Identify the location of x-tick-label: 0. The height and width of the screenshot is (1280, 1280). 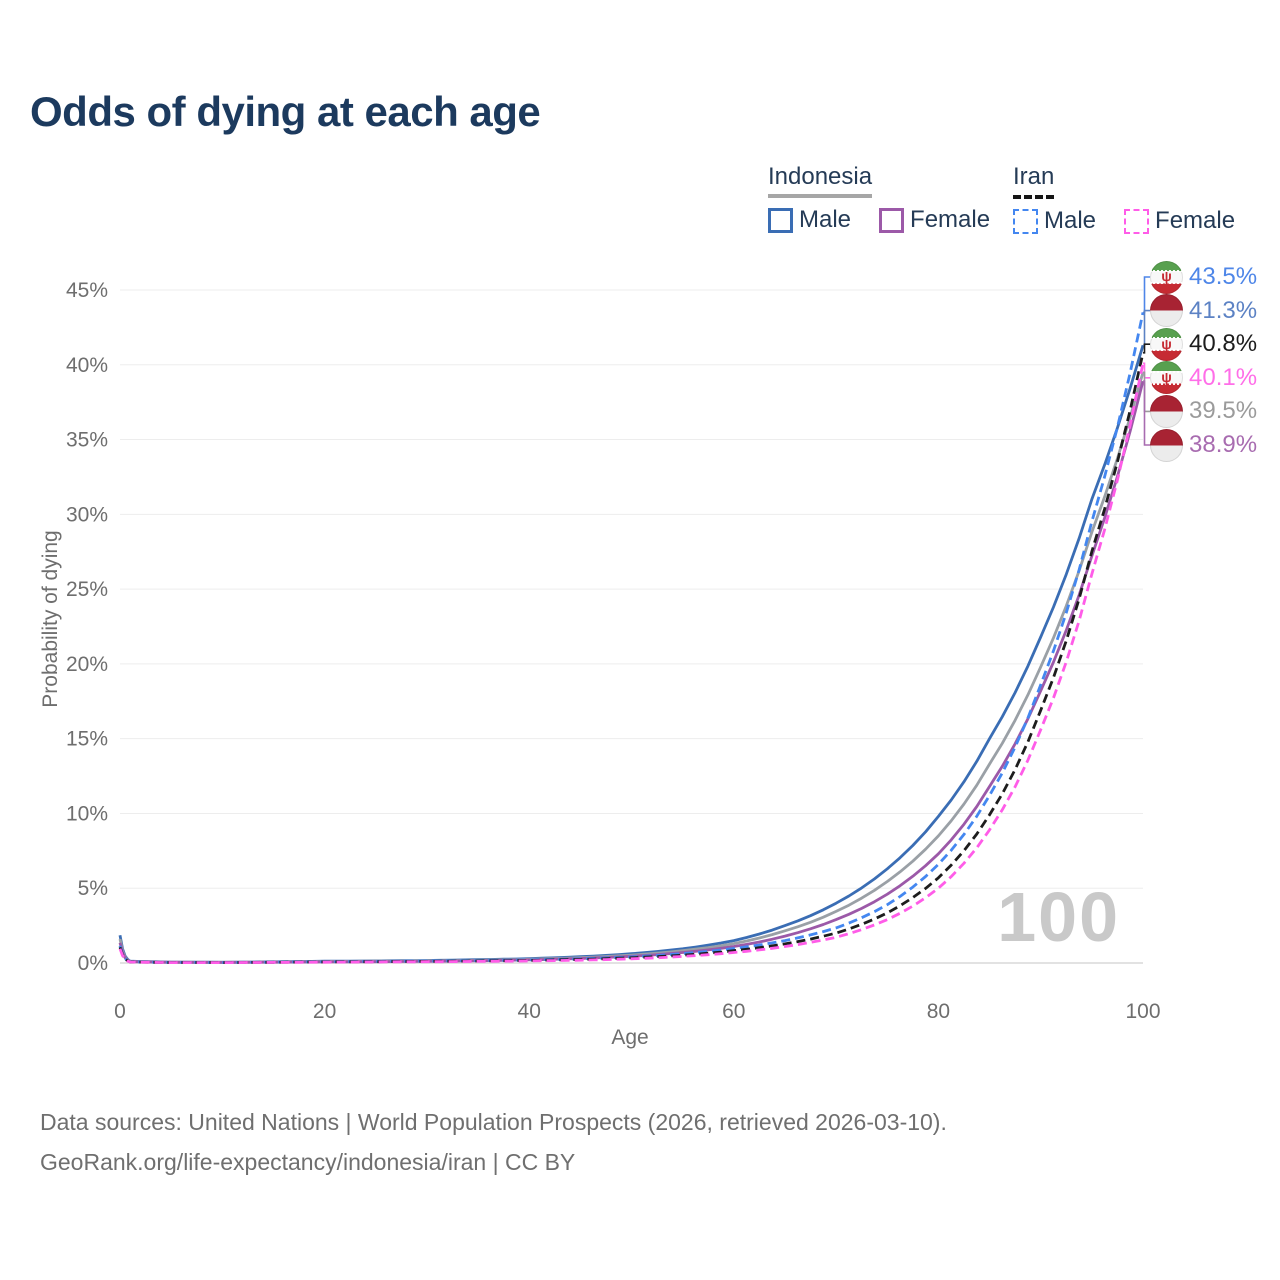
(120, 1011).